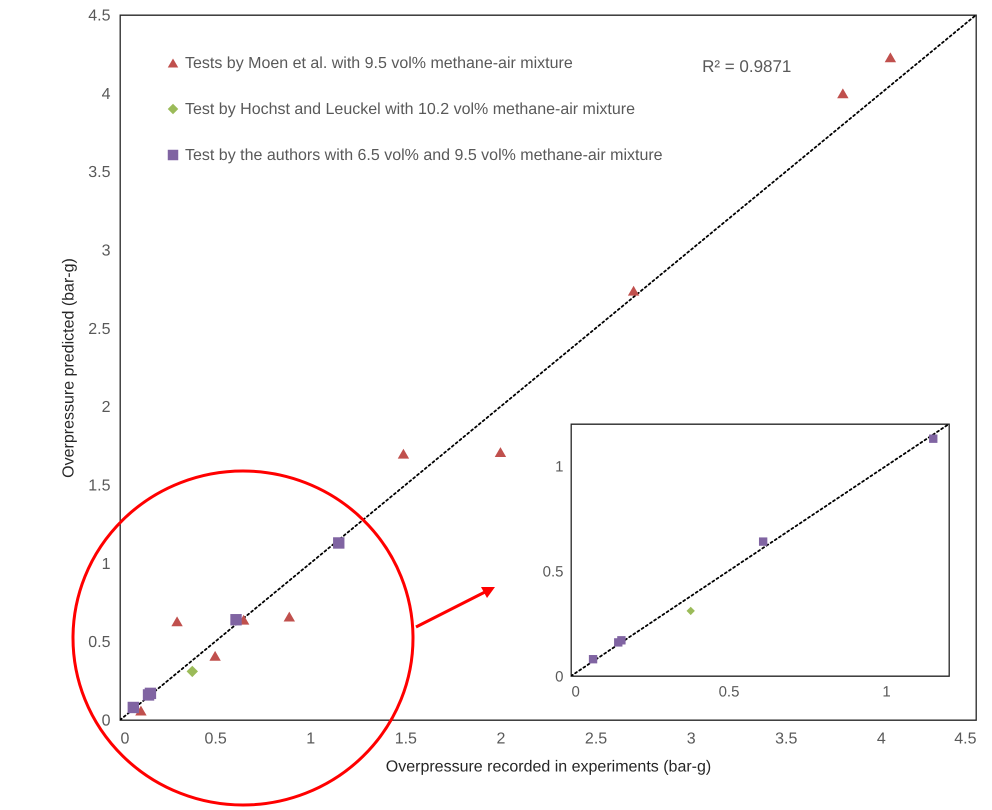 The height and width of the screenshot is (810, 992). Describe the element at coordinates (106, 94) in the screenshot. I see `y-tick-label: 4` at that location.